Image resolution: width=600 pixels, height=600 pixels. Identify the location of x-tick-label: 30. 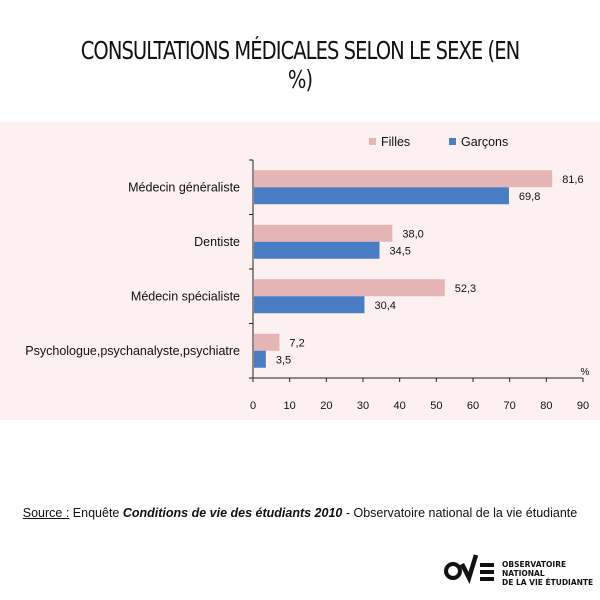
(363, 406).